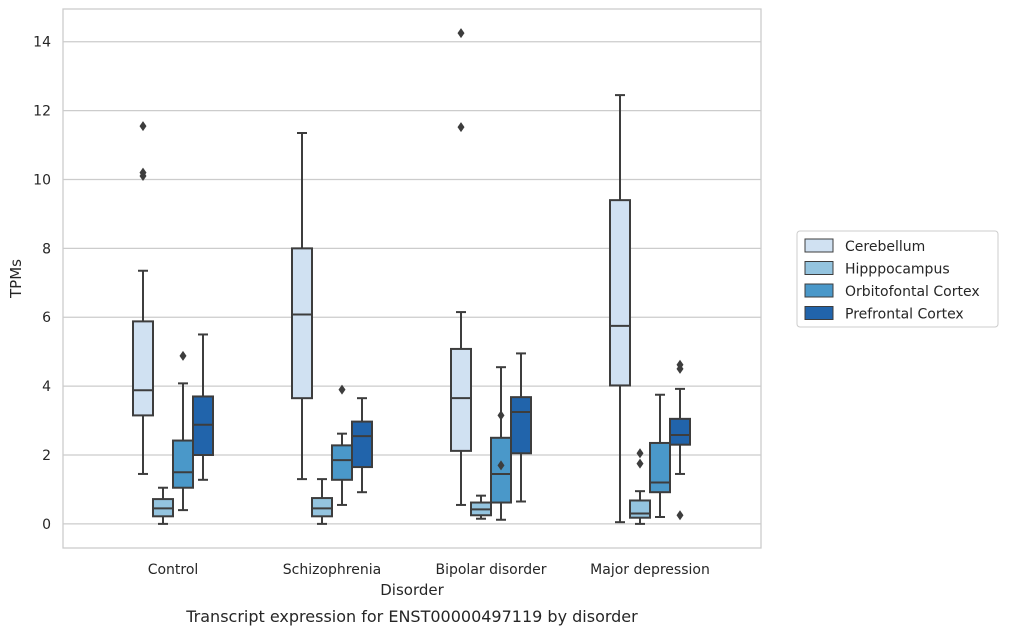 Image resolution: width=1009 pixels, height=634 pixels. I want to click on y-tick-label: 12, so click(42, 112).